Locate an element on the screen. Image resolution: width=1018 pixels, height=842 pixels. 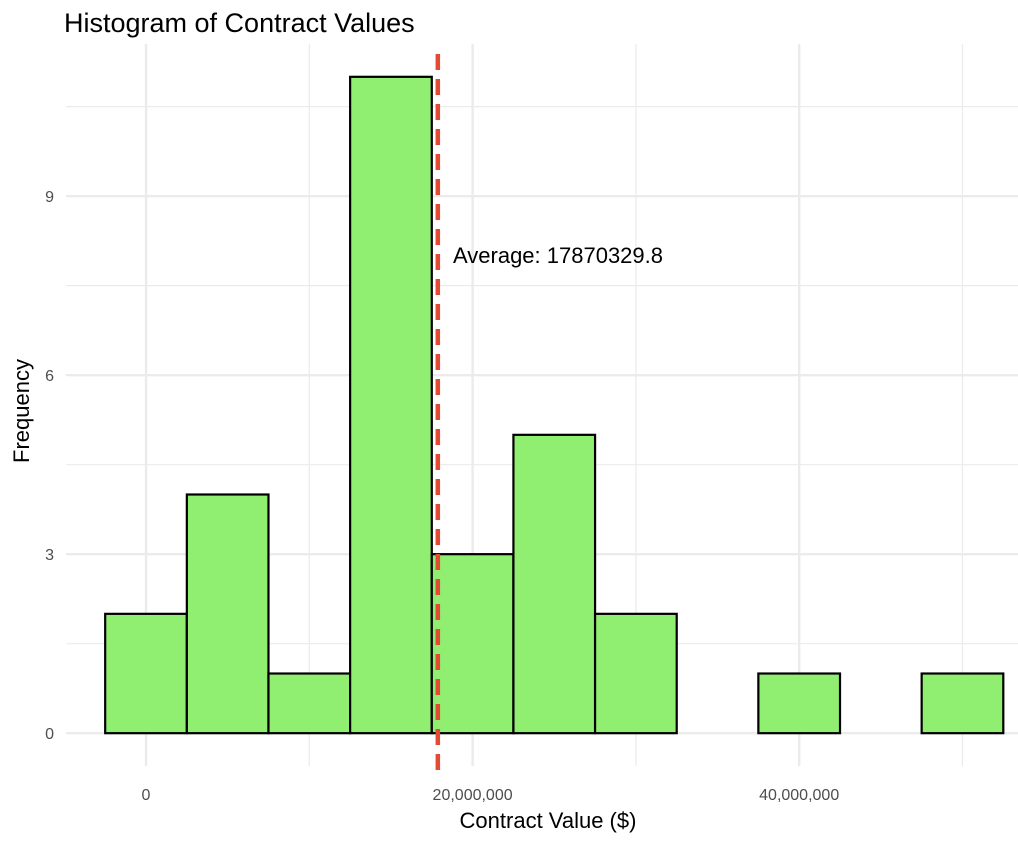
y-tick-label: 9 is located at coordinates (49, 197).